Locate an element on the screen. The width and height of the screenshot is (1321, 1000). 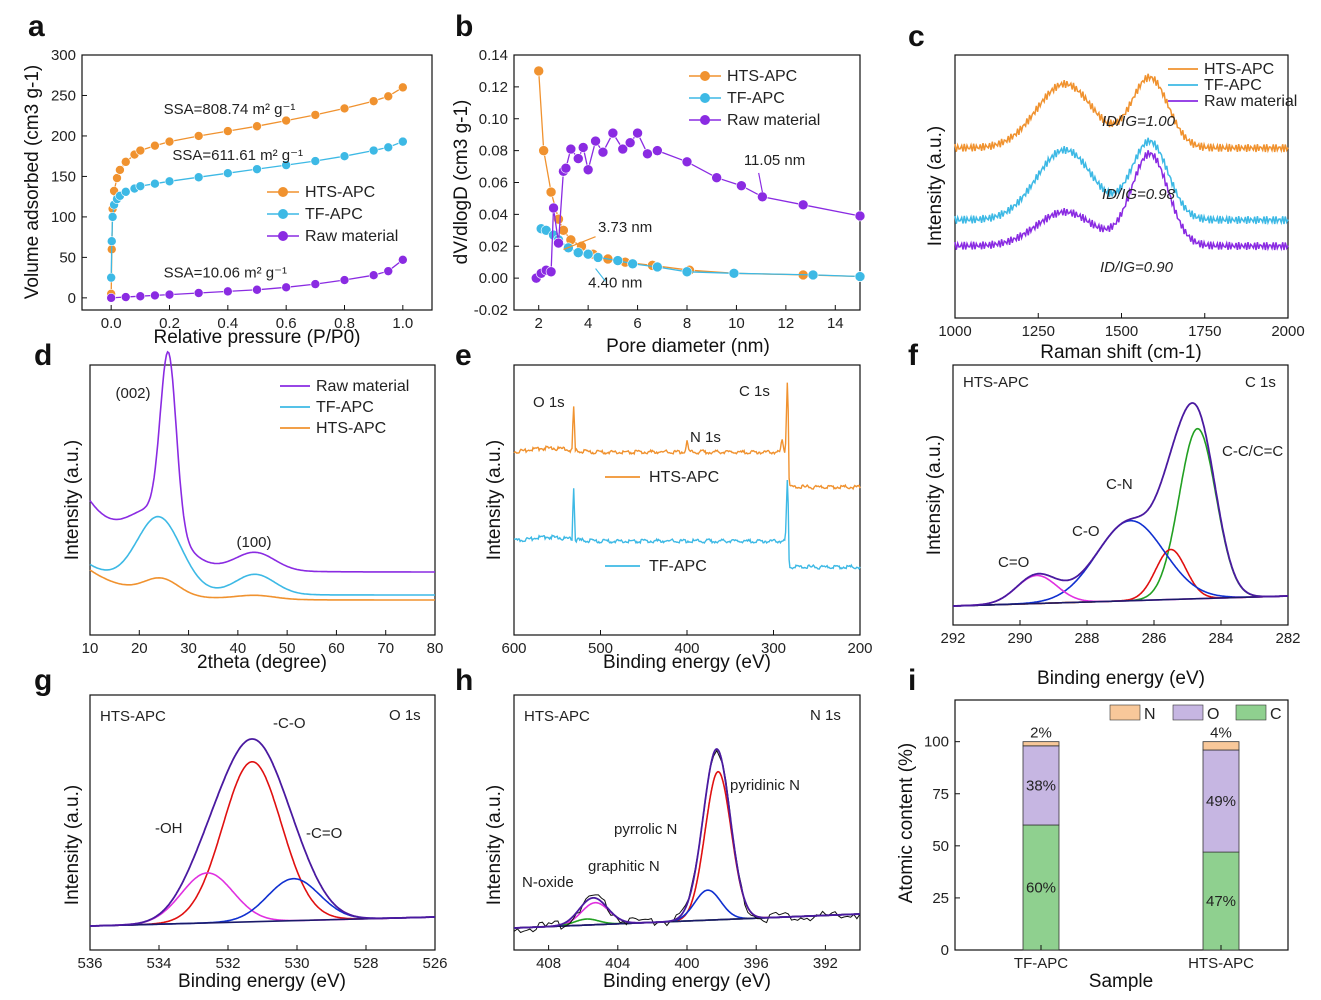
legend-c-hts-label: HTS-APC is located at coordinates (1239, 69).